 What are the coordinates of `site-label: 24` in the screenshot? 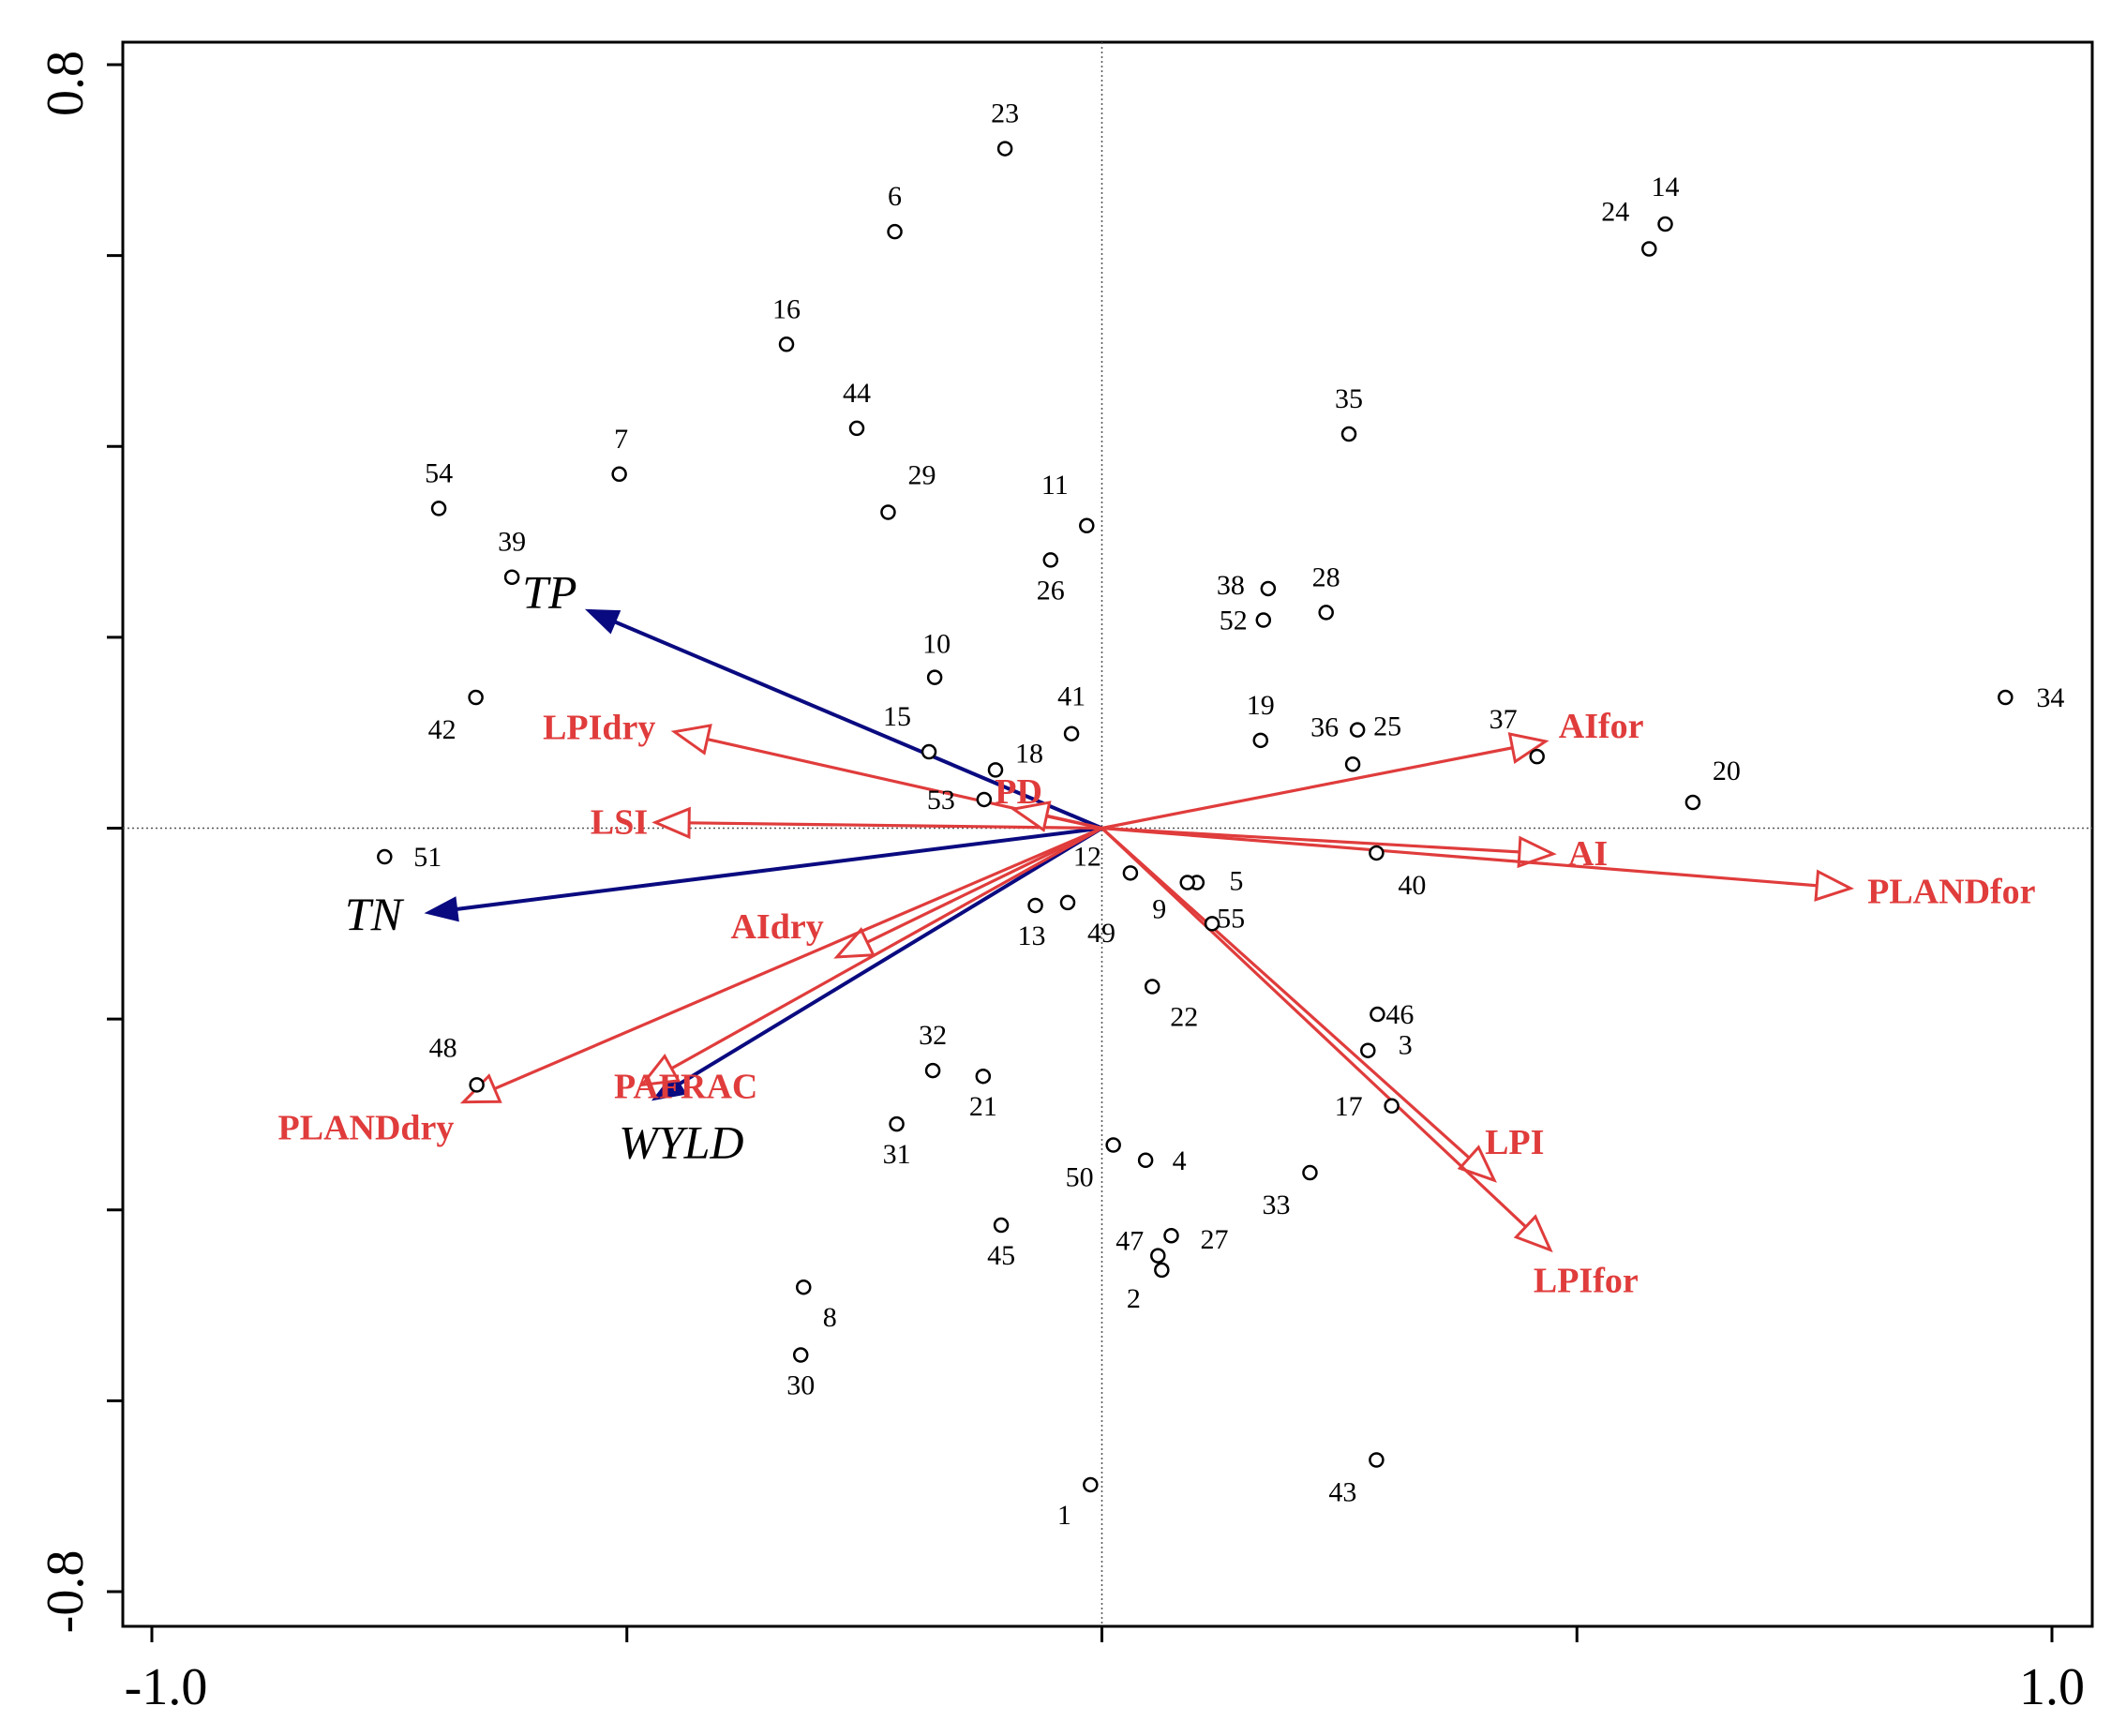 It's located at (1615, 211).